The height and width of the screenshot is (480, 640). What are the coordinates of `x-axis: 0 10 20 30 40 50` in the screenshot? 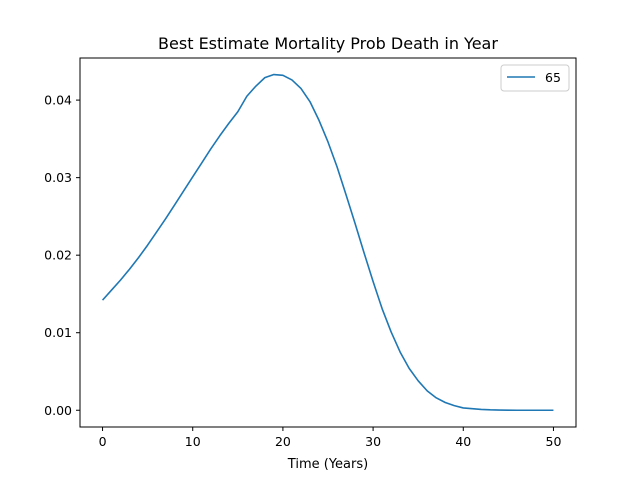 It's located at (330, 438).